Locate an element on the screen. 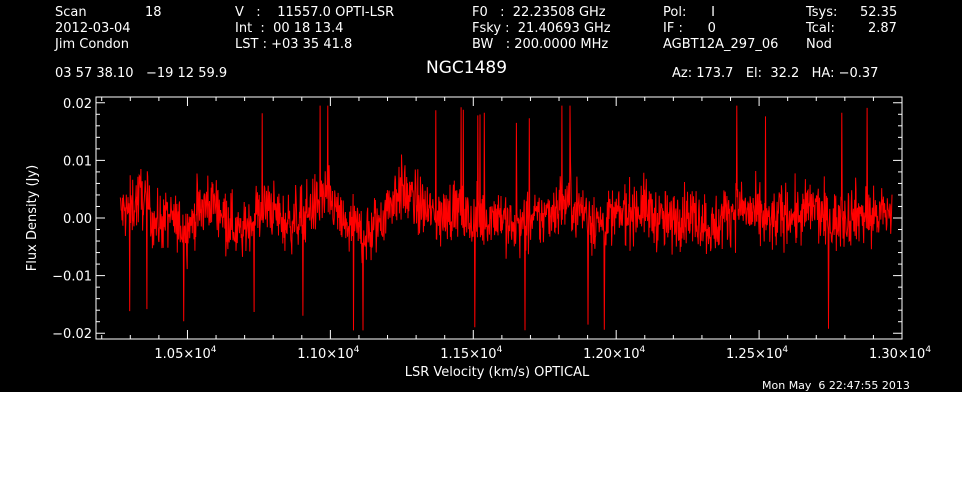 Image resolution: width=962 pixels, height=490 pixels. pointing-info: Az: 173.7 El: 32.2 HA: −0.37 is located at coordinates (775, 73).